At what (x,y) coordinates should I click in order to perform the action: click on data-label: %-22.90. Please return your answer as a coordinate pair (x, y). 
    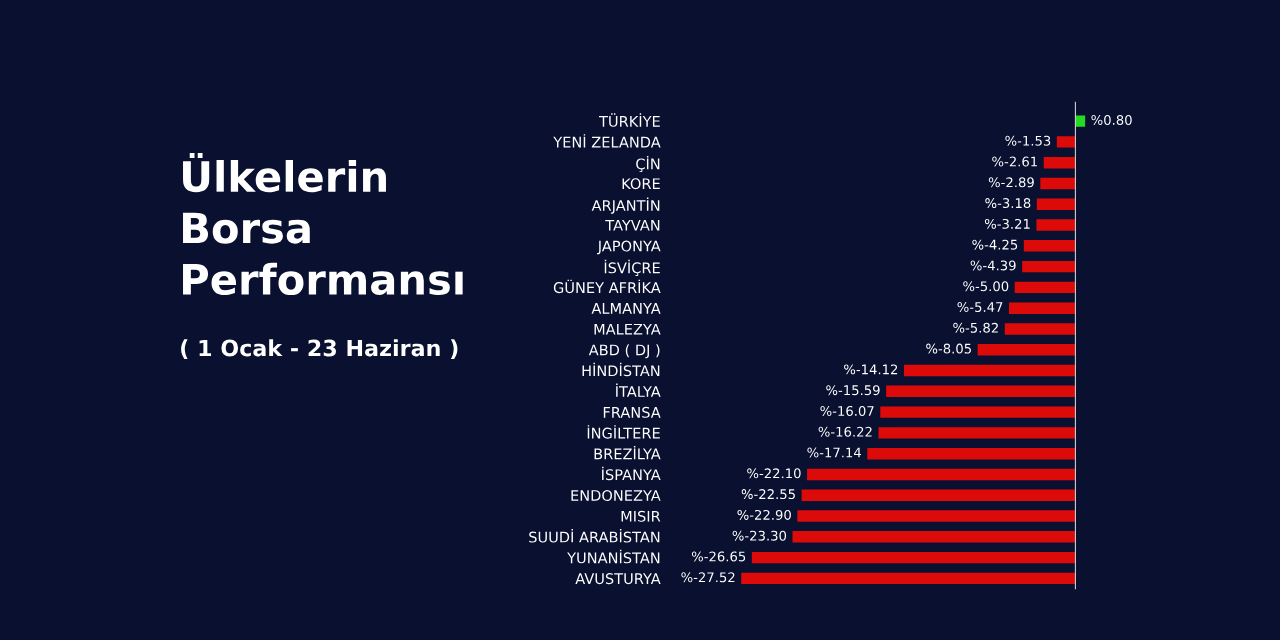
    Looking at the image, I should click on (764, 514).